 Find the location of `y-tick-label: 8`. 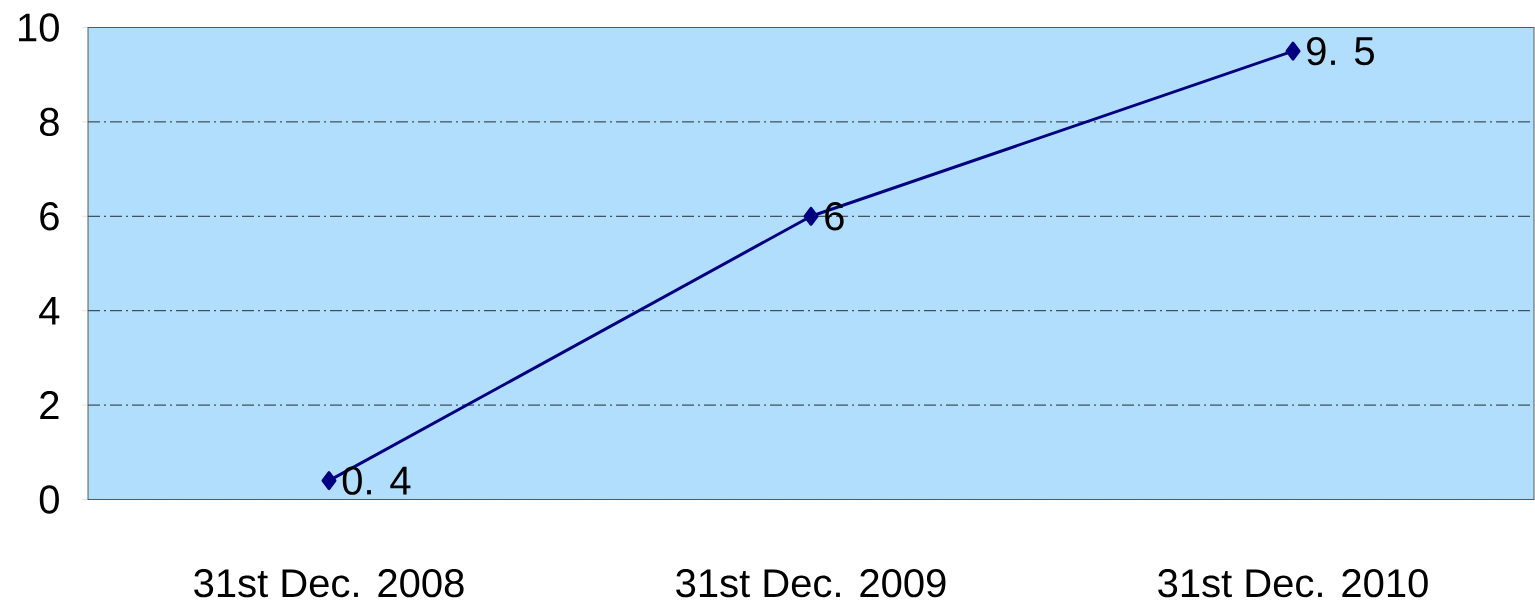

y-tick-label: 8 is located at coordinates (49, 122).